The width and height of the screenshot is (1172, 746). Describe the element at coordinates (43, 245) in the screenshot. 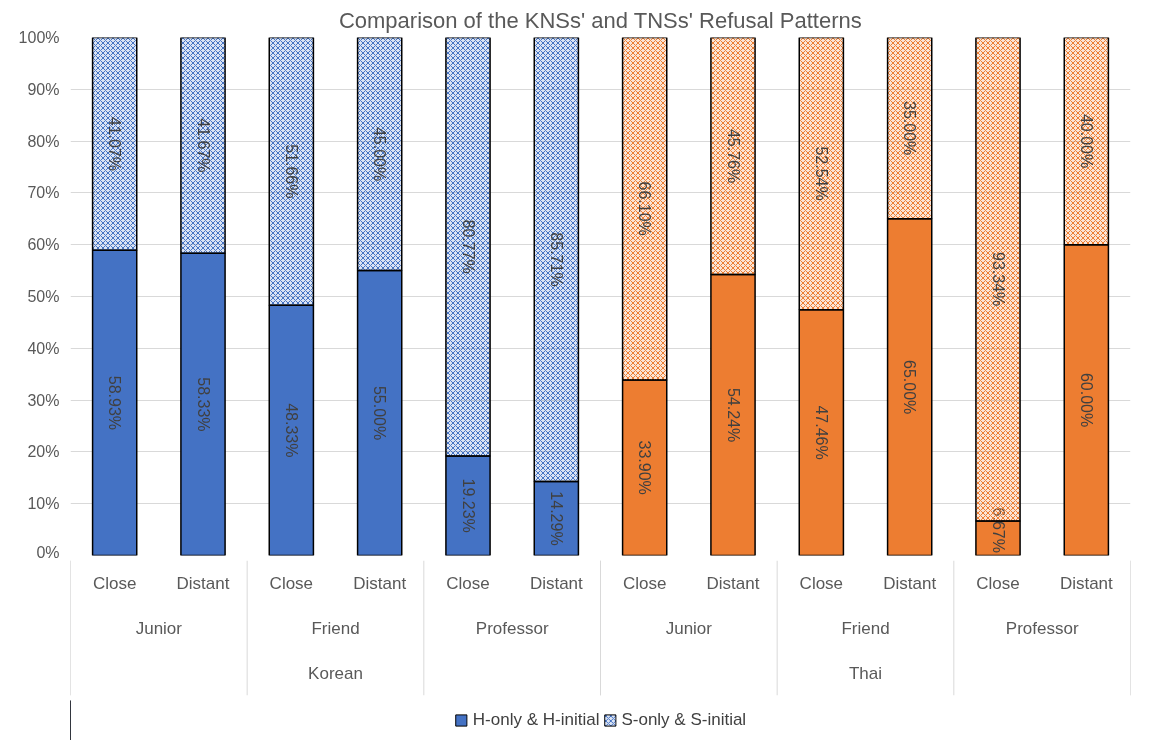

I see `y-tick-label: 60%` at that location.